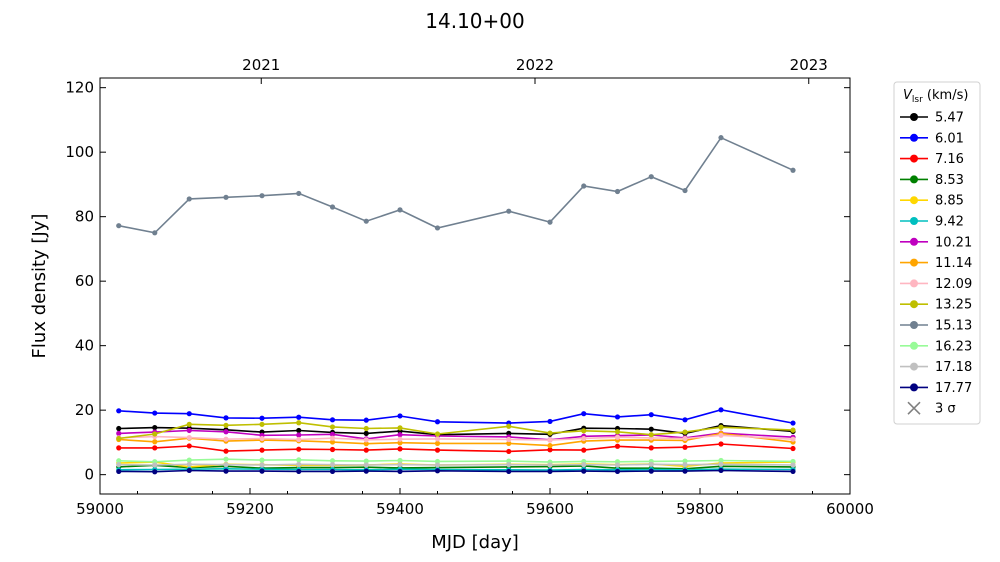  Describe the element at coordinates (936, 388) in the screenshot. I see `legend-item: 17.77` at that location.